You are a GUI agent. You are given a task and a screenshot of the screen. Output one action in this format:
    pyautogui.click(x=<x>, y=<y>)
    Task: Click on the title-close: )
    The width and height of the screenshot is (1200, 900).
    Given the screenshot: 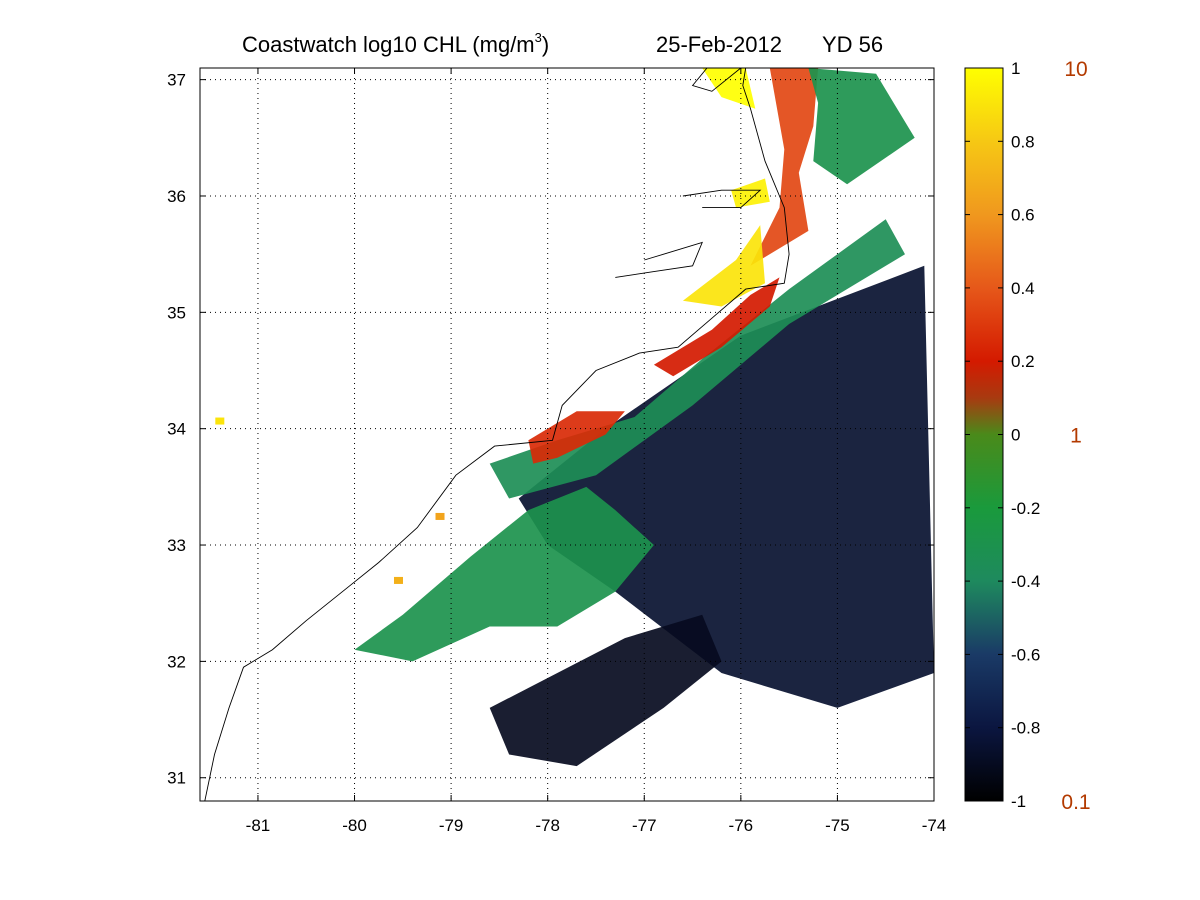 What is the action you would take?
    pyautogui.click(x=545, y=44)
    